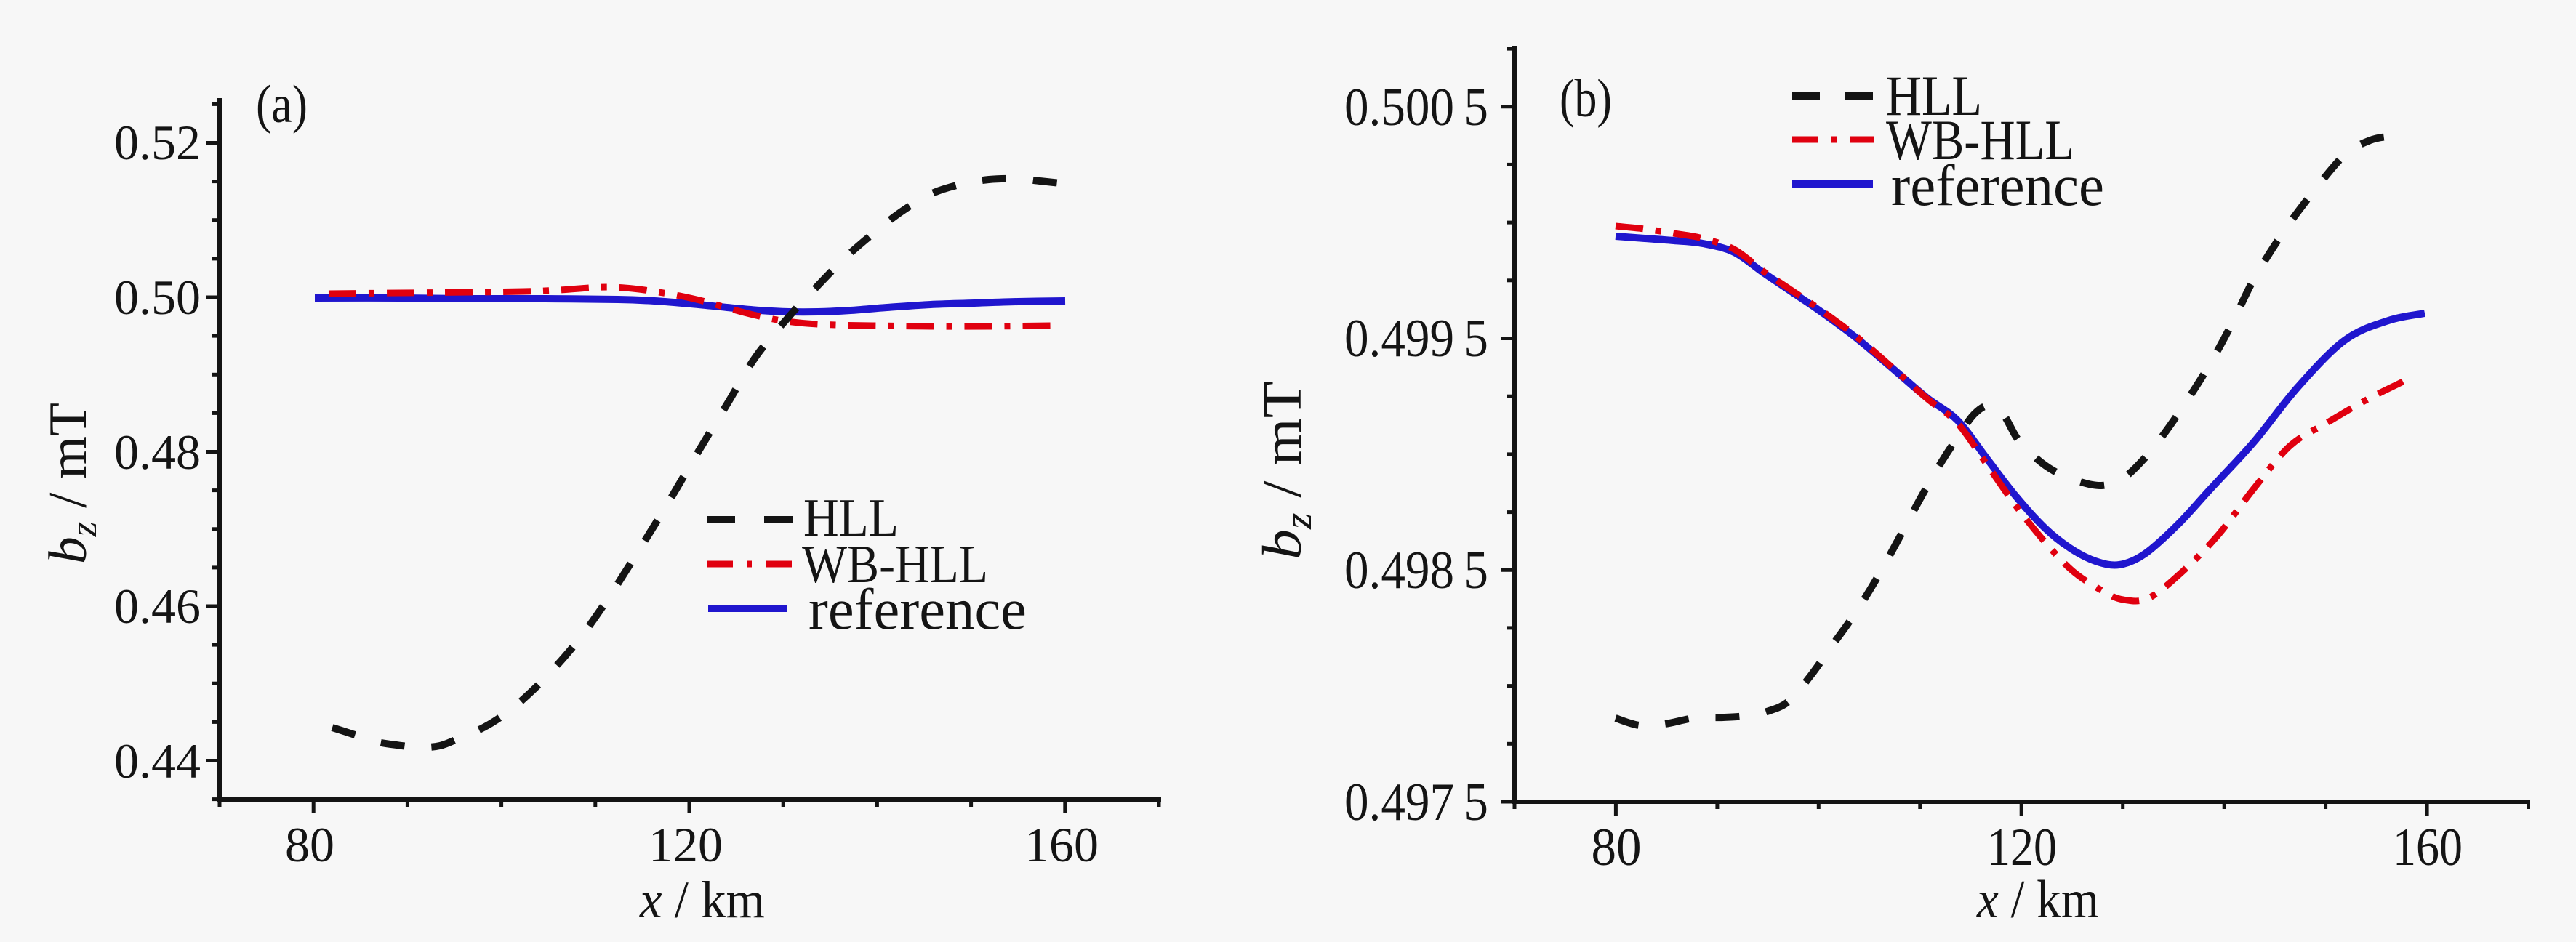 Image resolution: width=2576 pixels, height=942 pixels. Describe the element at coordinates (157, 142) in the screenshot. I see `svg-text: 0.52` at that location.